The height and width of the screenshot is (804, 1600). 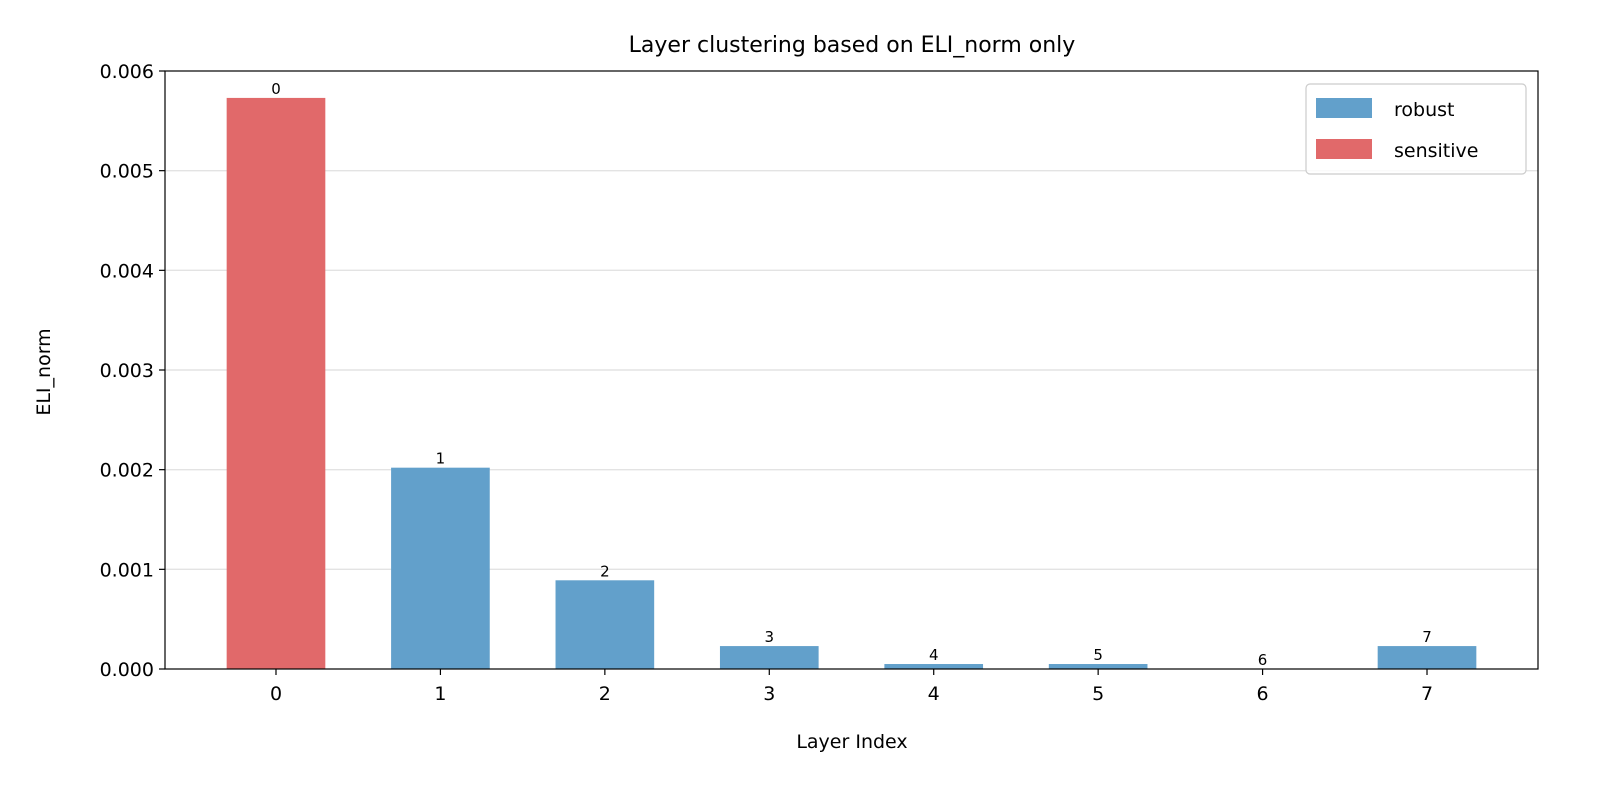 What do you see at coordinates (770, 637) in the screenshot?
I see `bar-value-label: 3` at bounding box center [770, 637].